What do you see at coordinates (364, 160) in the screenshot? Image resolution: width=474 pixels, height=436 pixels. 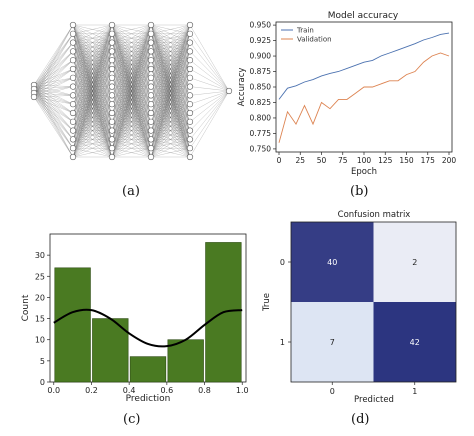 I see `x-tick-label: 100` at bounding box center [364, 160].